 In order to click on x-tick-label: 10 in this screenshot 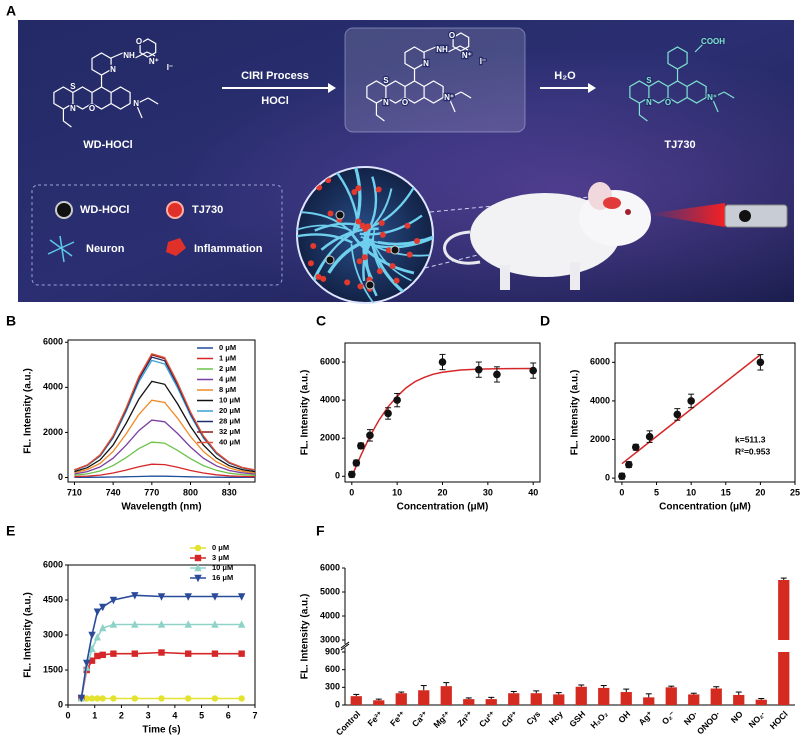, I will do `click(397, 492)`.